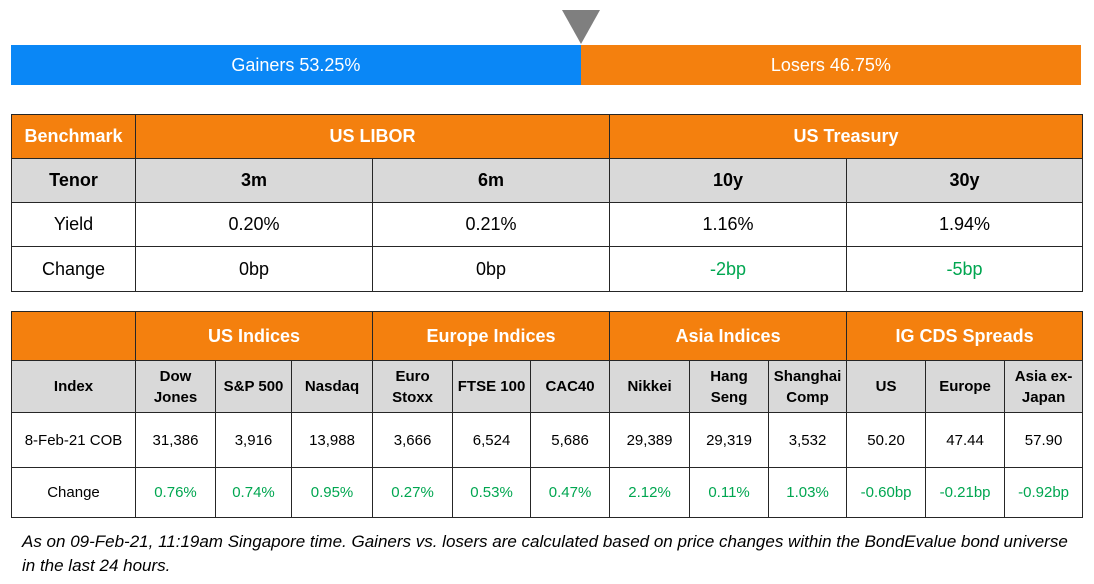 This screenshot has height=584, width=1094. Describe the element at coordinates (1044, 492) in the screenshot. I see `change-value-cell: -0.92bp` at that location.